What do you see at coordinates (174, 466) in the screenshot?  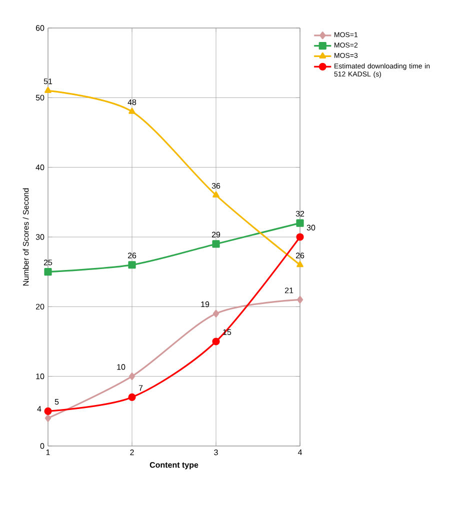 I see `x-axis-title: Content type` at bounding box center [174, 466].